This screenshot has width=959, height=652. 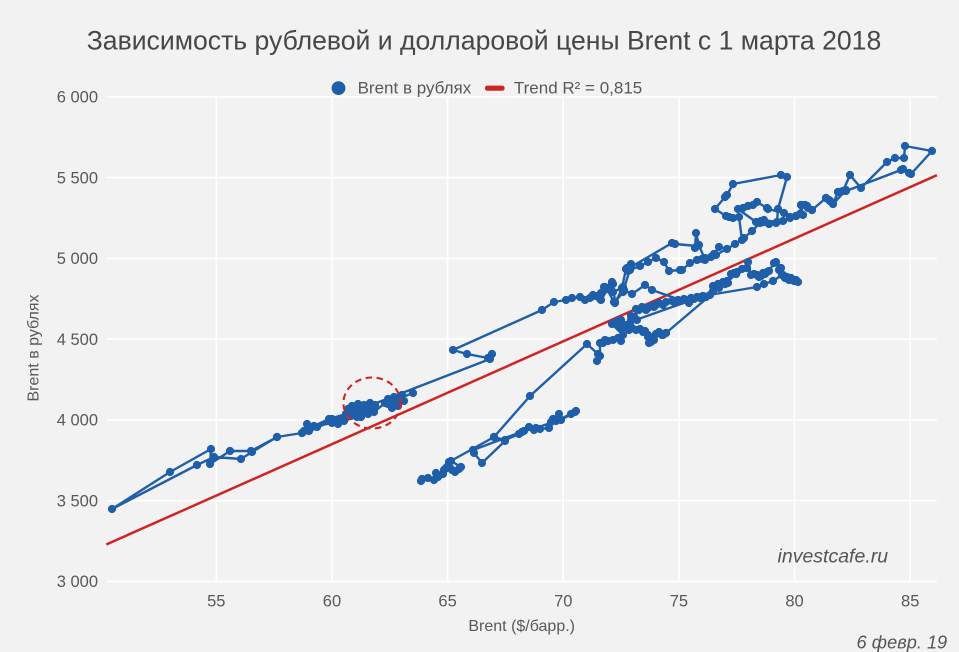 I want to click on svg-text: 5 000, so click(x=77, y=259).